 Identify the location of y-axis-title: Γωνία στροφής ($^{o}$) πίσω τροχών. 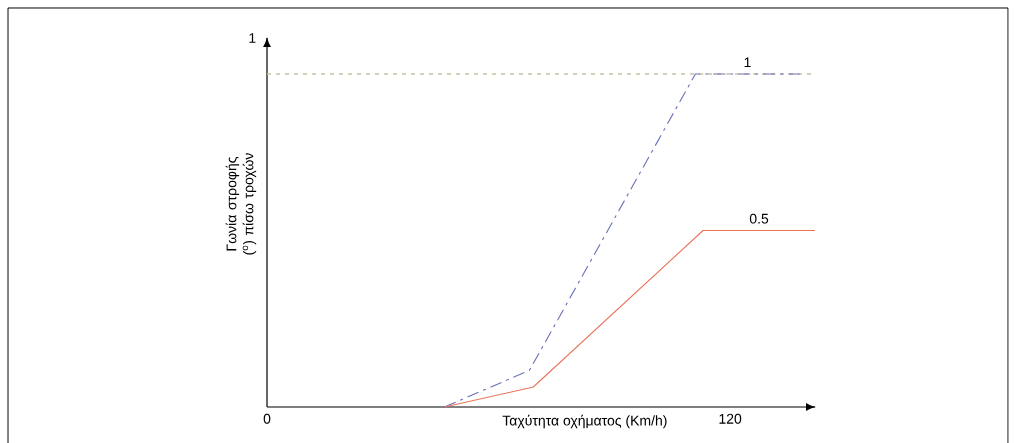
(241, 204).